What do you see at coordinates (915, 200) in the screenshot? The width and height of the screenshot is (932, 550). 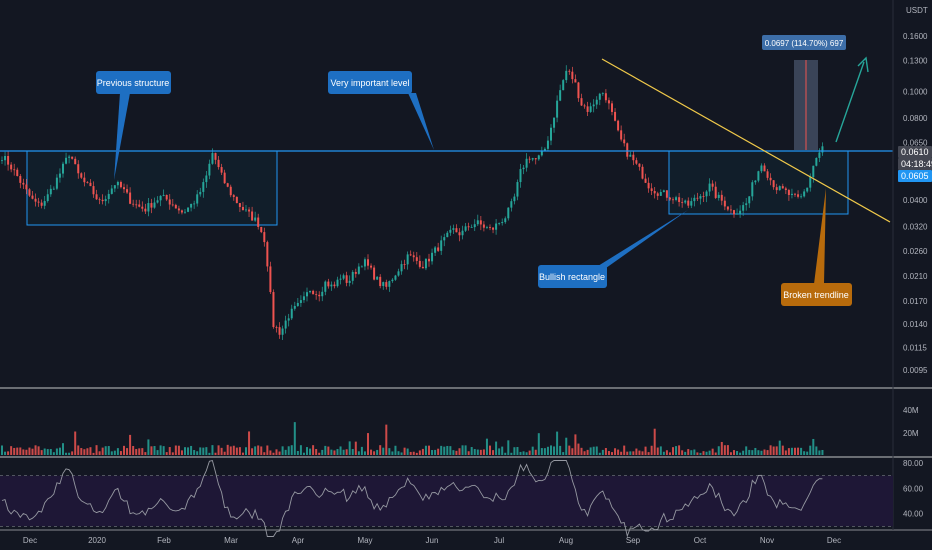 I see `price-tick-label: 0.0400` at bounding box center [915, 200].